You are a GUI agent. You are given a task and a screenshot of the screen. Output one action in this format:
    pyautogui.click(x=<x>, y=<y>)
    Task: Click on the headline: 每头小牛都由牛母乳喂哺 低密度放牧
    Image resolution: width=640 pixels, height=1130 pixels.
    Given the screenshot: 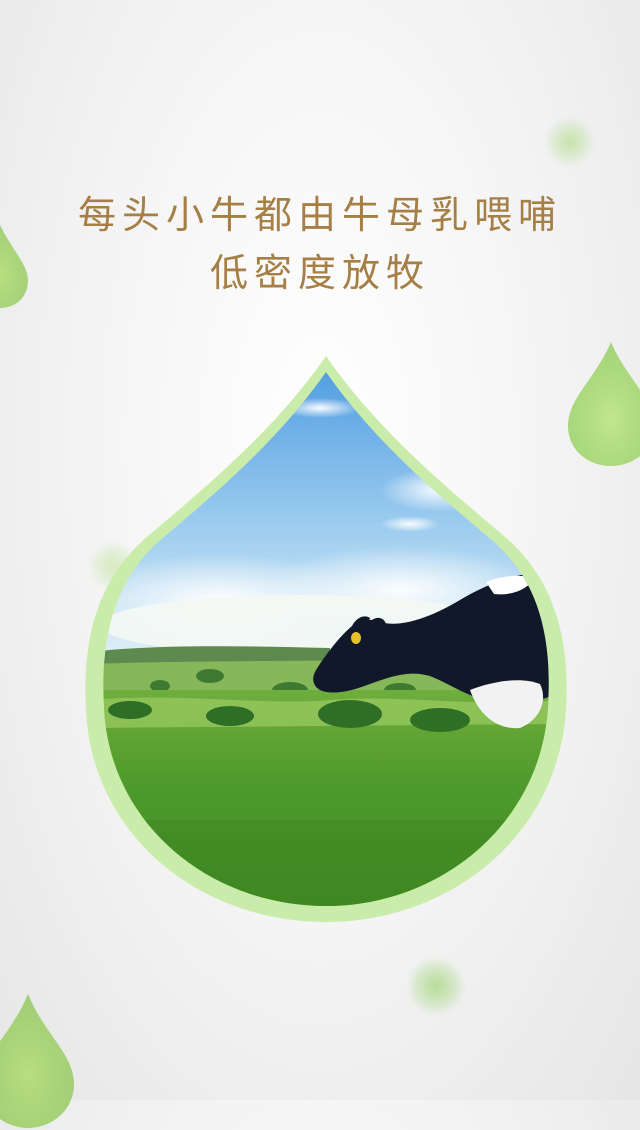 What is the action you would take?
    pyautogui.click(x=320, y=244)
    